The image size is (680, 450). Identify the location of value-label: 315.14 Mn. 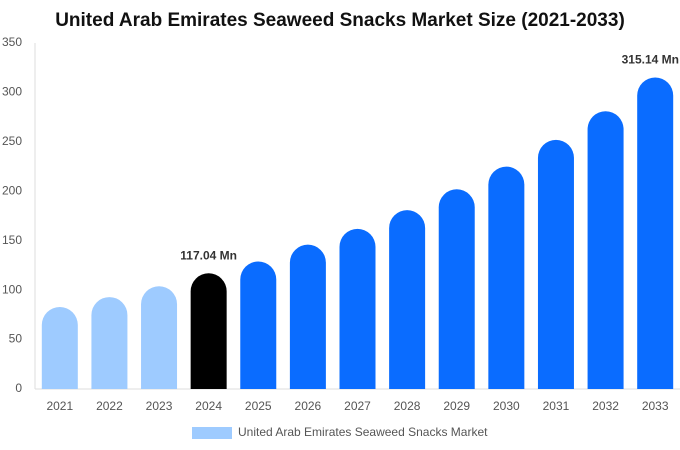
(650, 60).